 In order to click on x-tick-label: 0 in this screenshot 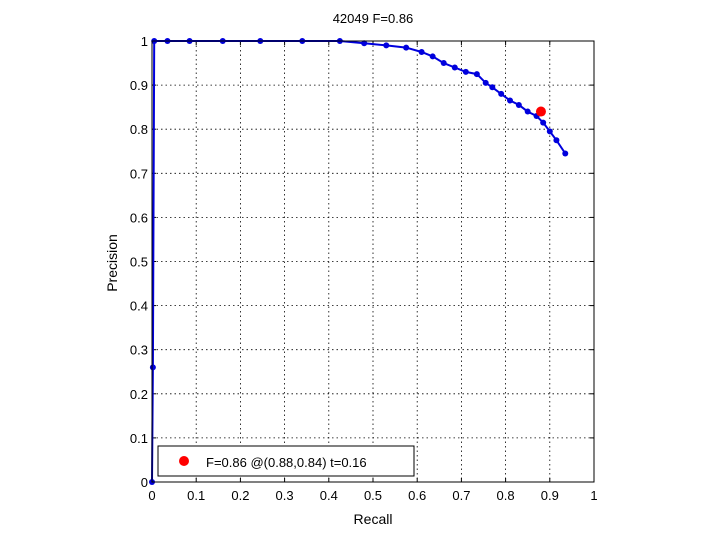, I will do `click(151, 495)`.